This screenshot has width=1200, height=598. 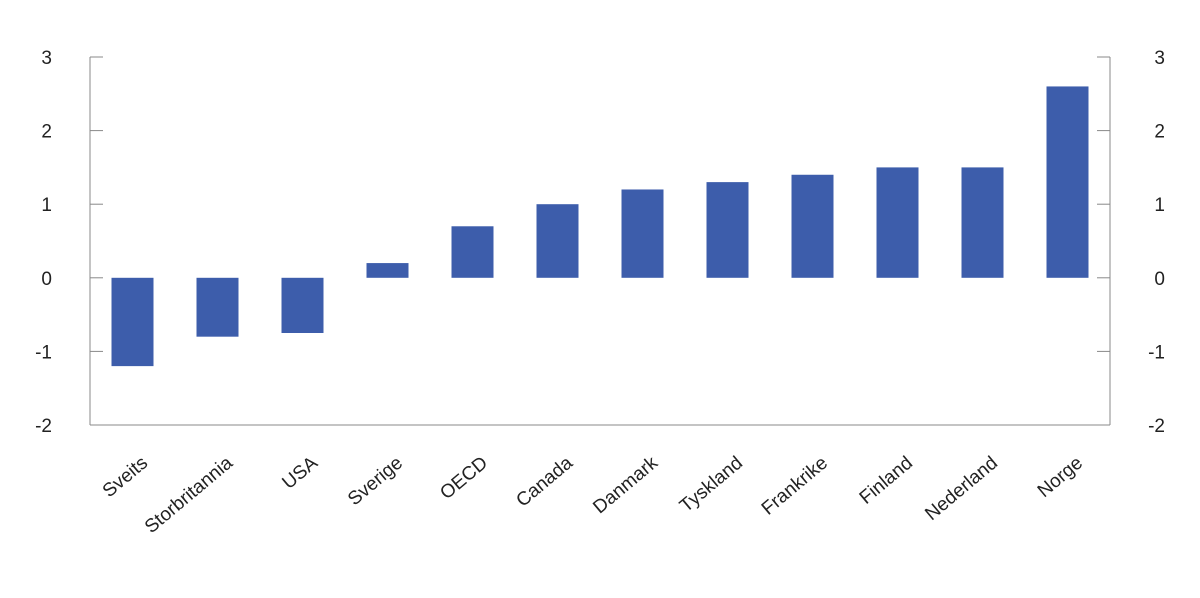 What do you see at coordinates (1159, 132) in the screenshot?
I see `right-y-tick-label: 2` at bounding box center [1159, 132].